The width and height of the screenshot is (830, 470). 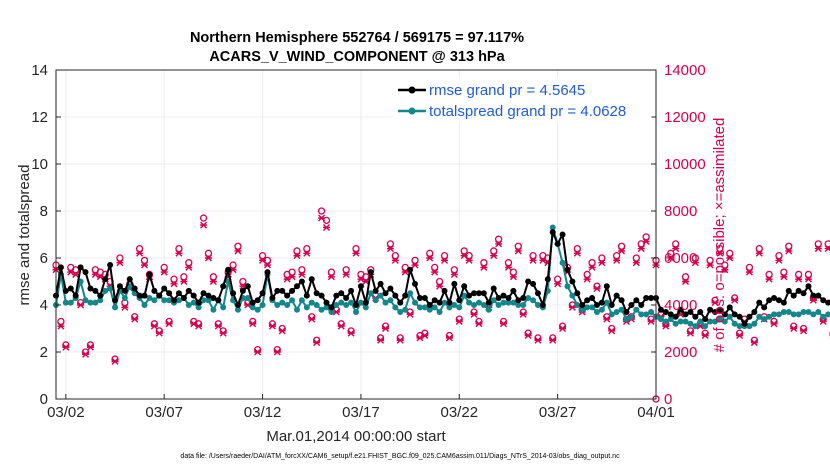 I want to click on y-axis-label-right: # of obs: o=possible; ×=assimilated, so click(x=719, y=235).